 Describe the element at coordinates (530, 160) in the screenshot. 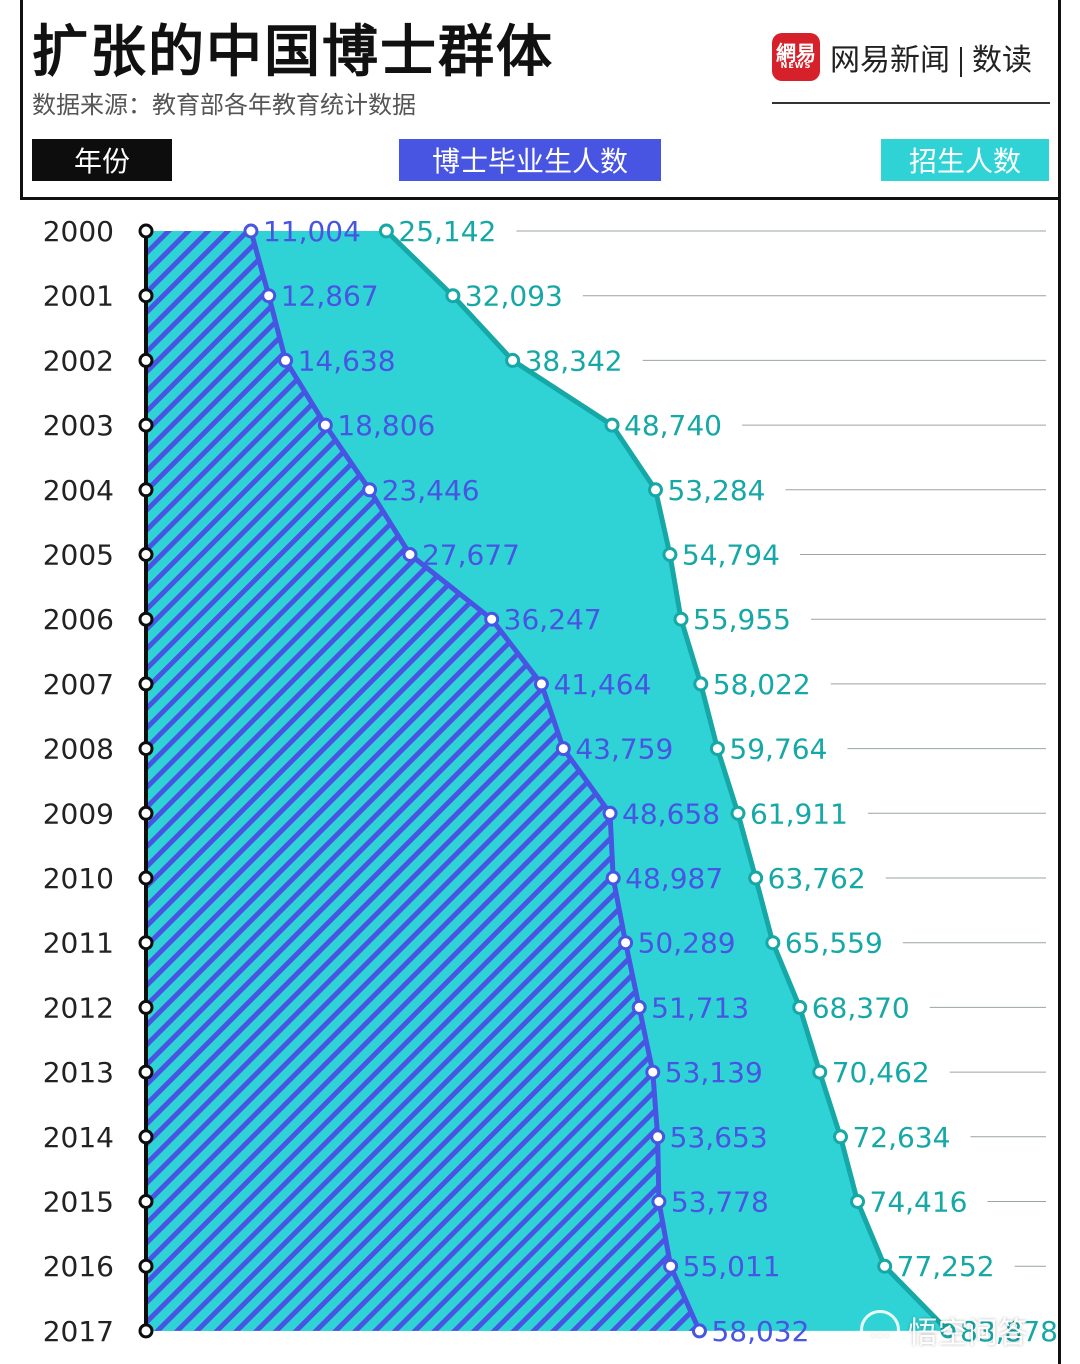

I see `legend-graduates: 博士毕业生人数` at that location.